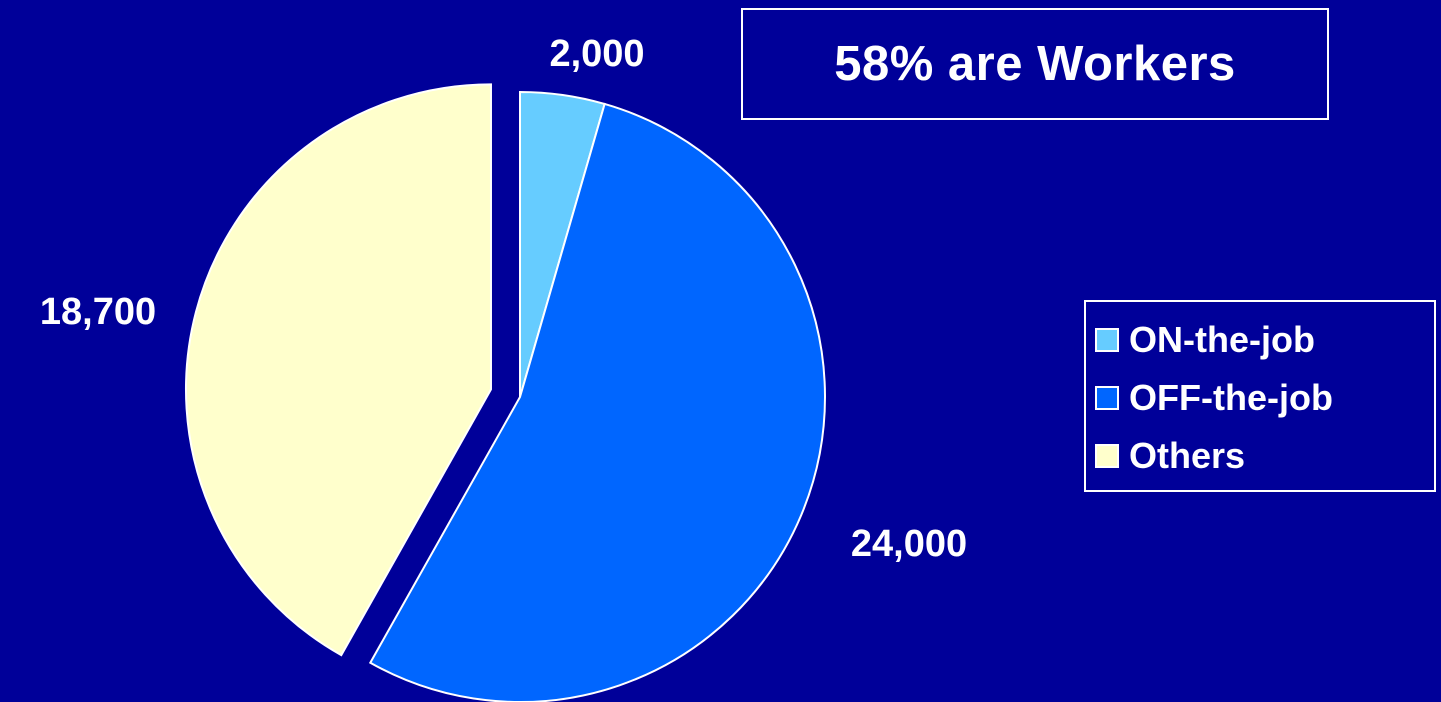 This screenshot has height=702, width=1441. Describe the element at coordinates (596, 54) in the screenshot. I see `data-label-on-the-job: 2,000` at that location.